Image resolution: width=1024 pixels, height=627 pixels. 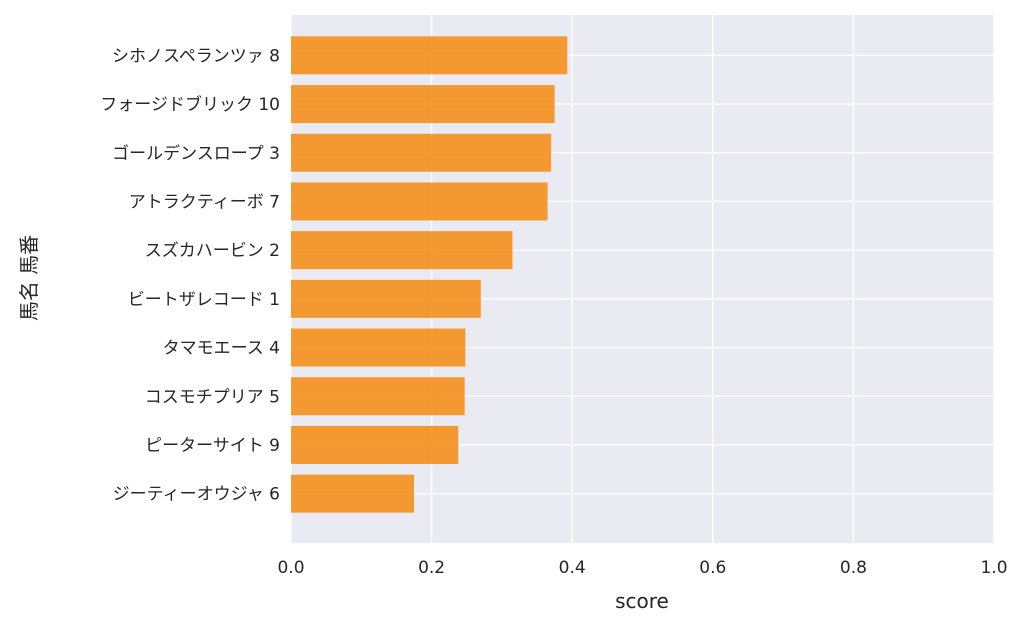 What do you see at coordinates (572, 568) in the screenshot?
I see `x-tick-label: 0.4` at bounding box center [572, 568].